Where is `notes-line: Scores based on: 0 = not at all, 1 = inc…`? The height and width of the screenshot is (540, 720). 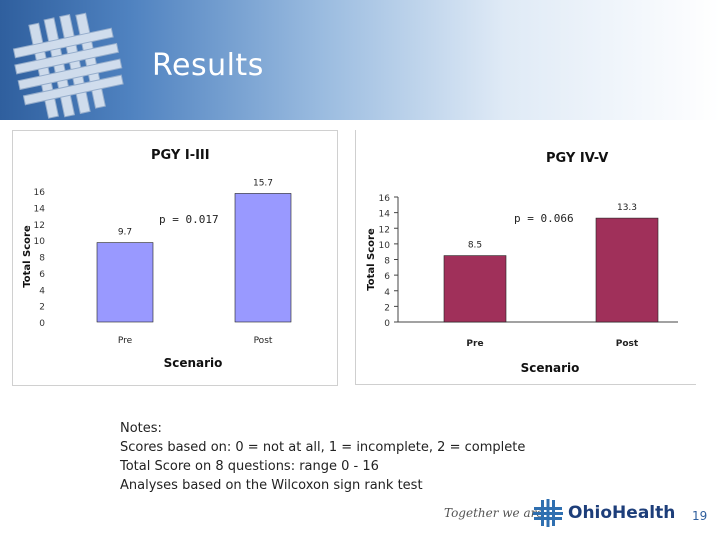
notes-line: Scores based on: 0 = not at all, 1 = inc… is located at coordinates (323, 447).